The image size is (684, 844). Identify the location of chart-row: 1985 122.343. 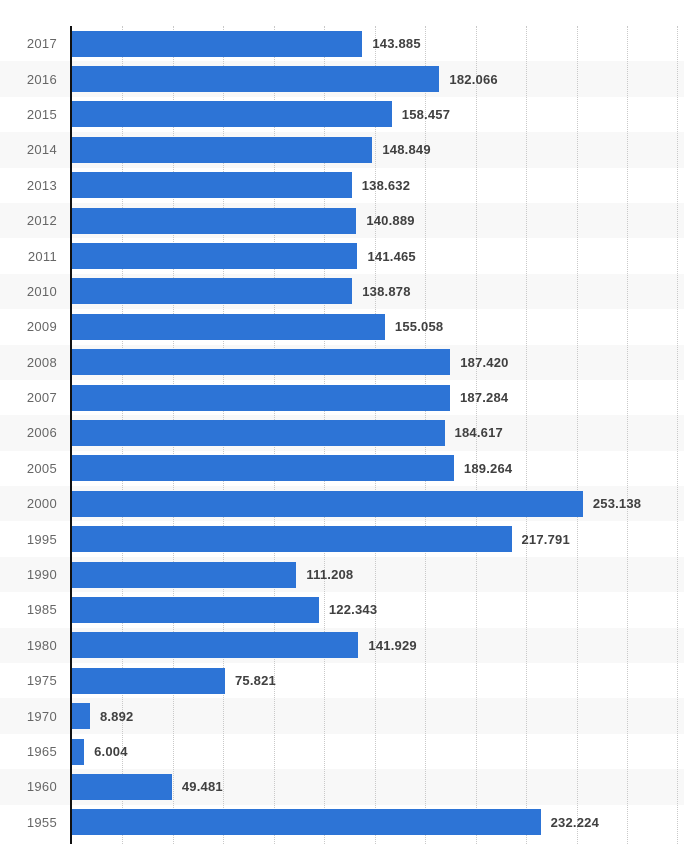
(342, 609).